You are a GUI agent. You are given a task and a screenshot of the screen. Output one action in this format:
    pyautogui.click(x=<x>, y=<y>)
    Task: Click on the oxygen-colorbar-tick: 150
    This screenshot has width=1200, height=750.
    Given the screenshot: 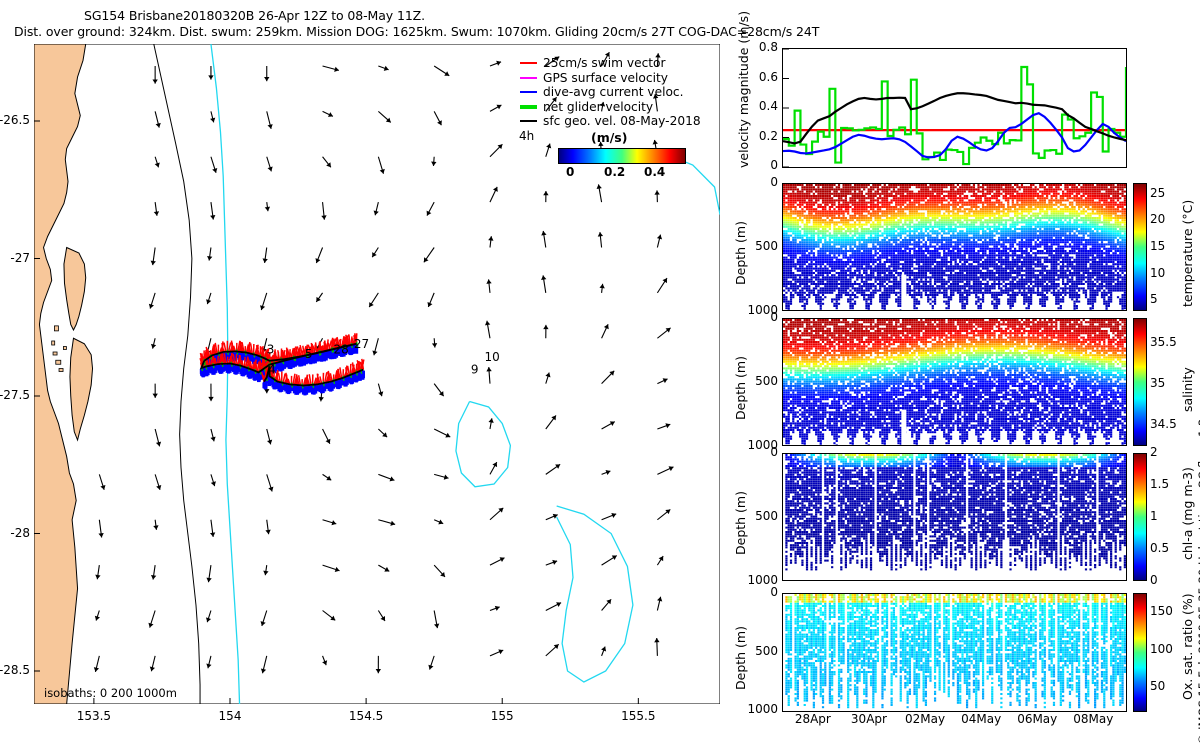 What is the action you would take?
    pyautogui.click(x=1161, y=611)
    